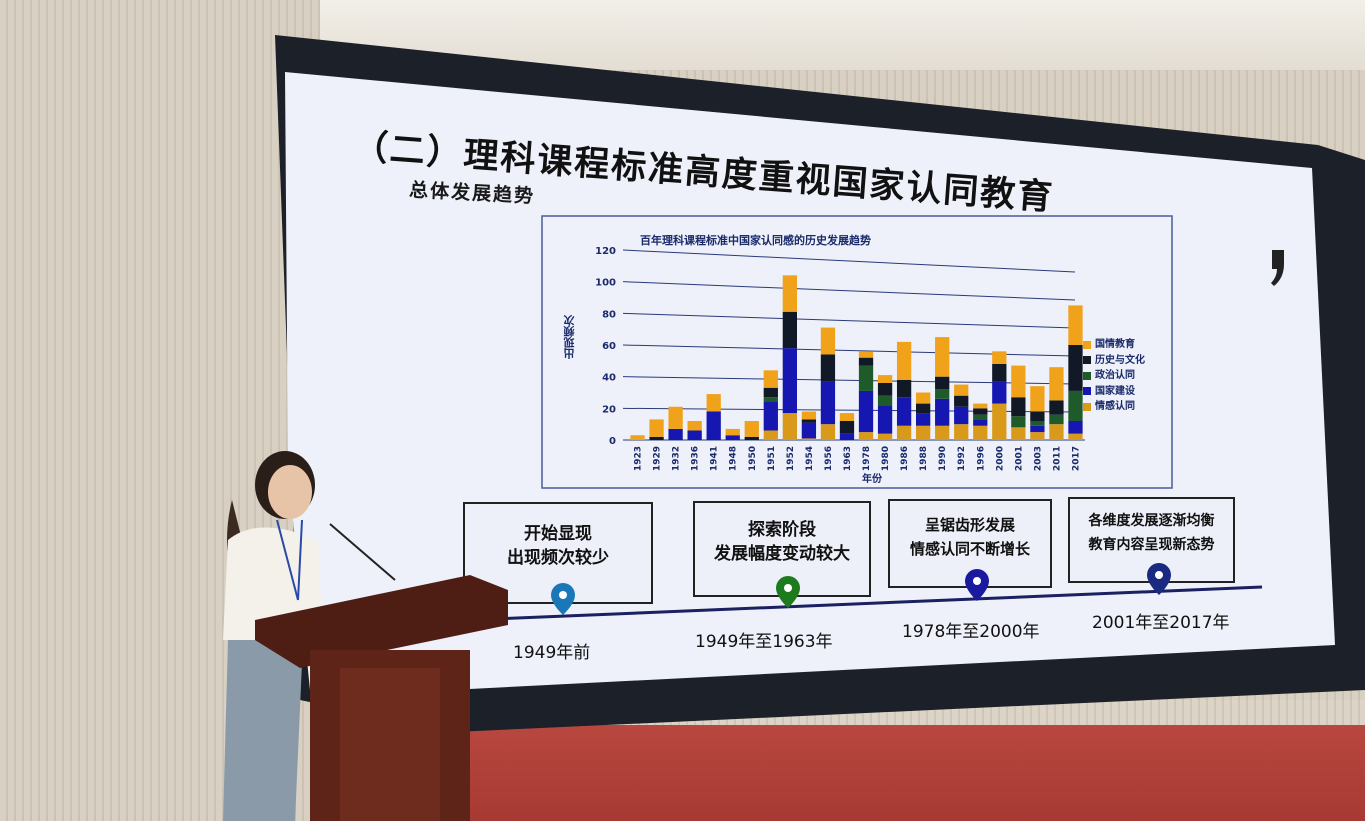 Image resolution: width=1365 pixels, height=821 pixels. Describe the element at coordinates (558, 534) in the screenshot. I see `box-text: 开始显现` at that location.